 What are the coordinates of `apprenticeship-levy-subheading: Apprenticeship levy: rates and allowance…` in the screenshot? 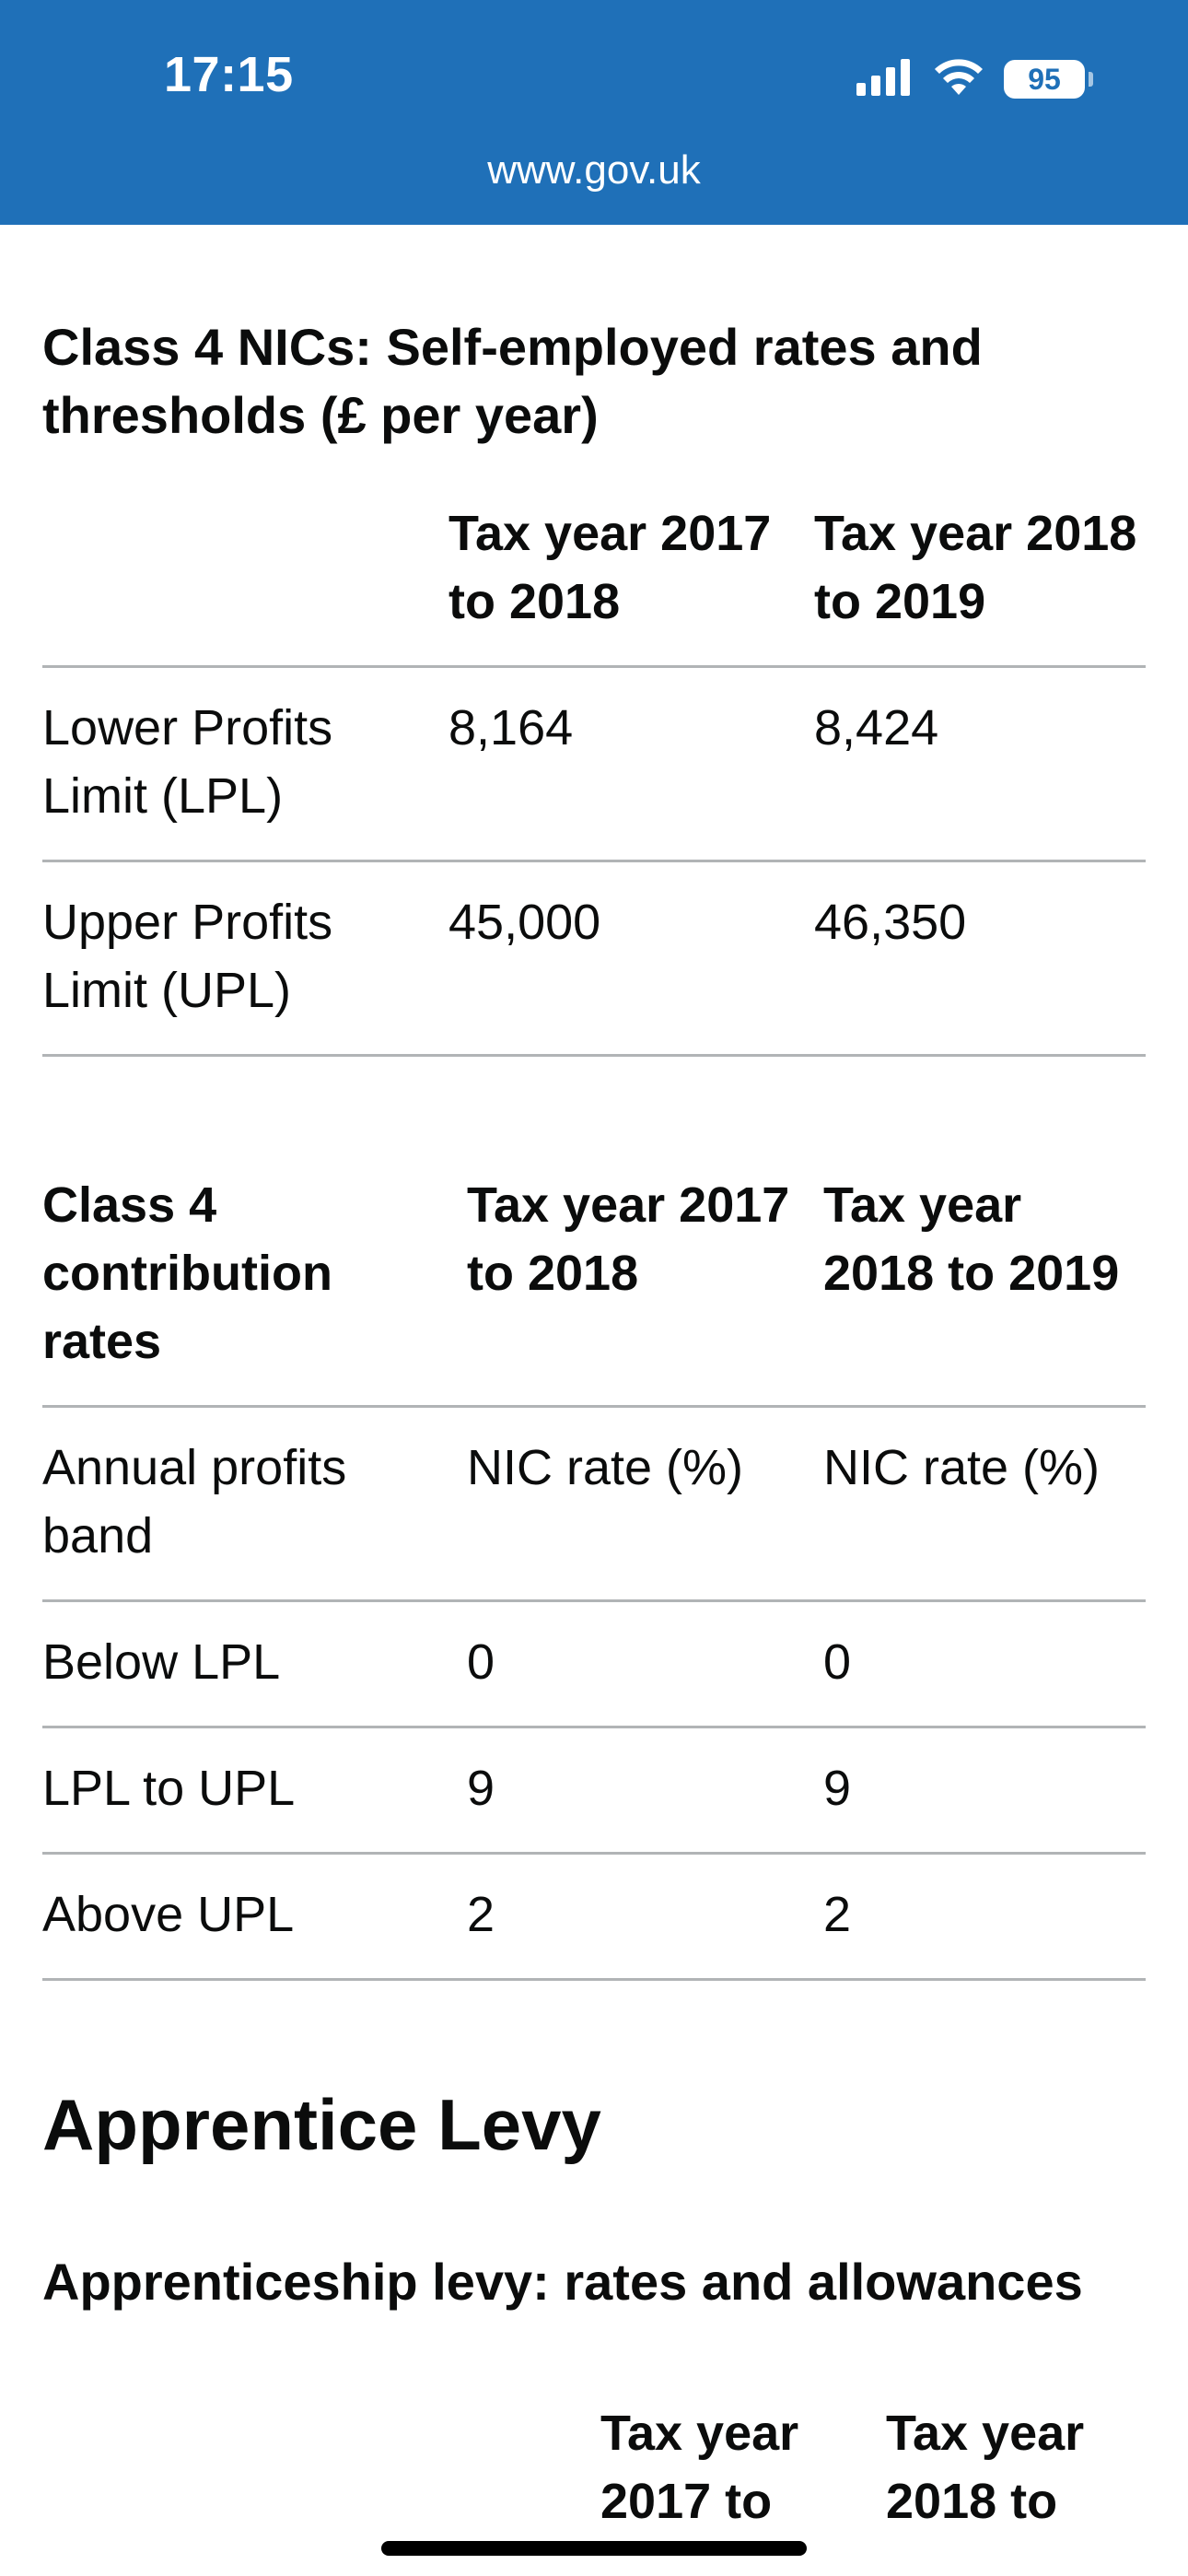 It's located at (562, 2282).